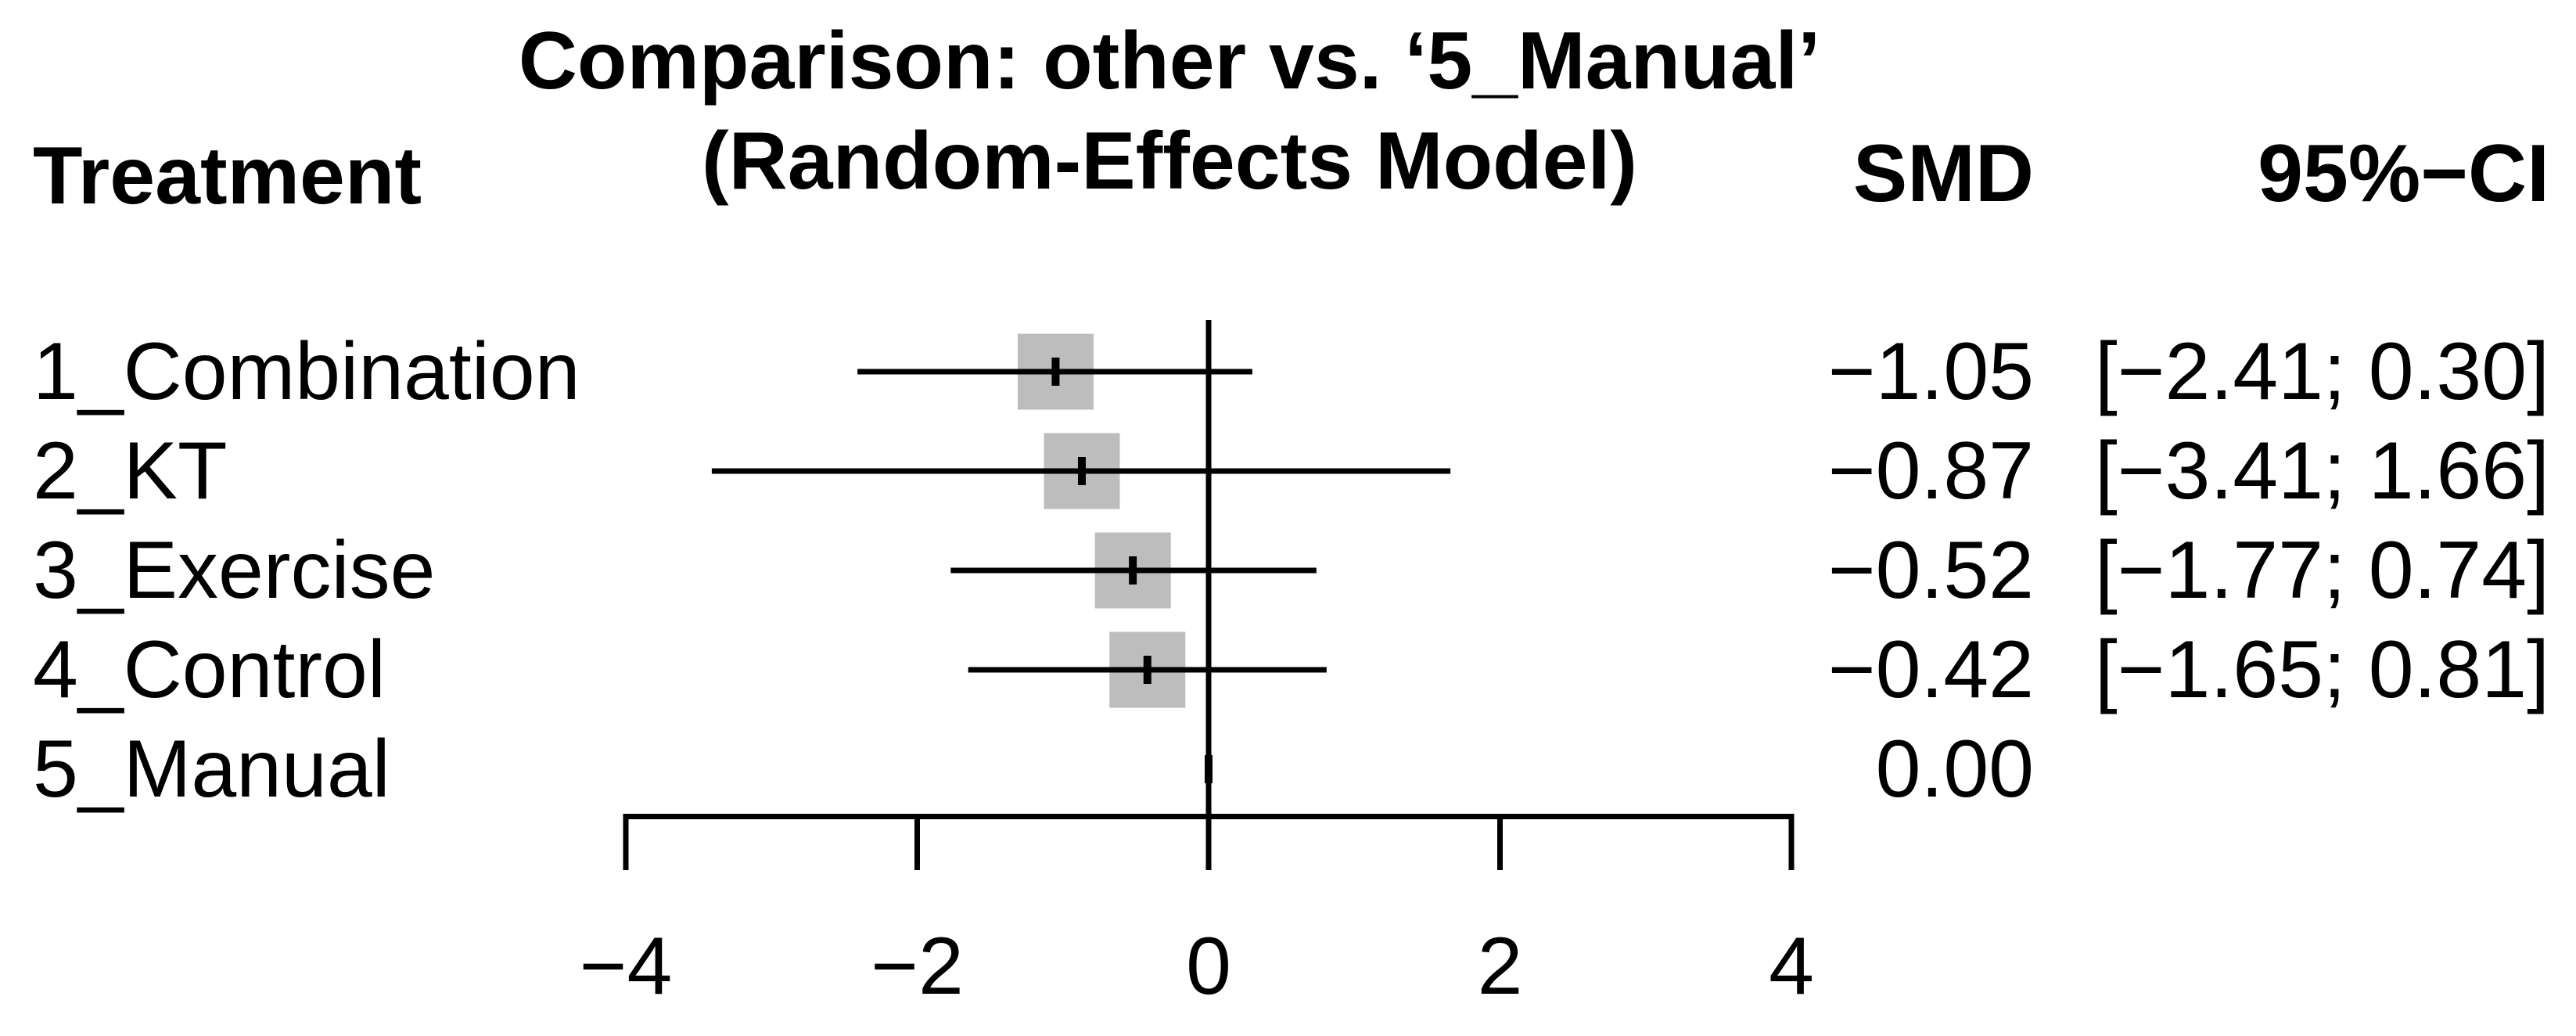  Describe the element at coordinates (1208, 967) in the screenshot. I see `x-tick-label: 0` at that location.